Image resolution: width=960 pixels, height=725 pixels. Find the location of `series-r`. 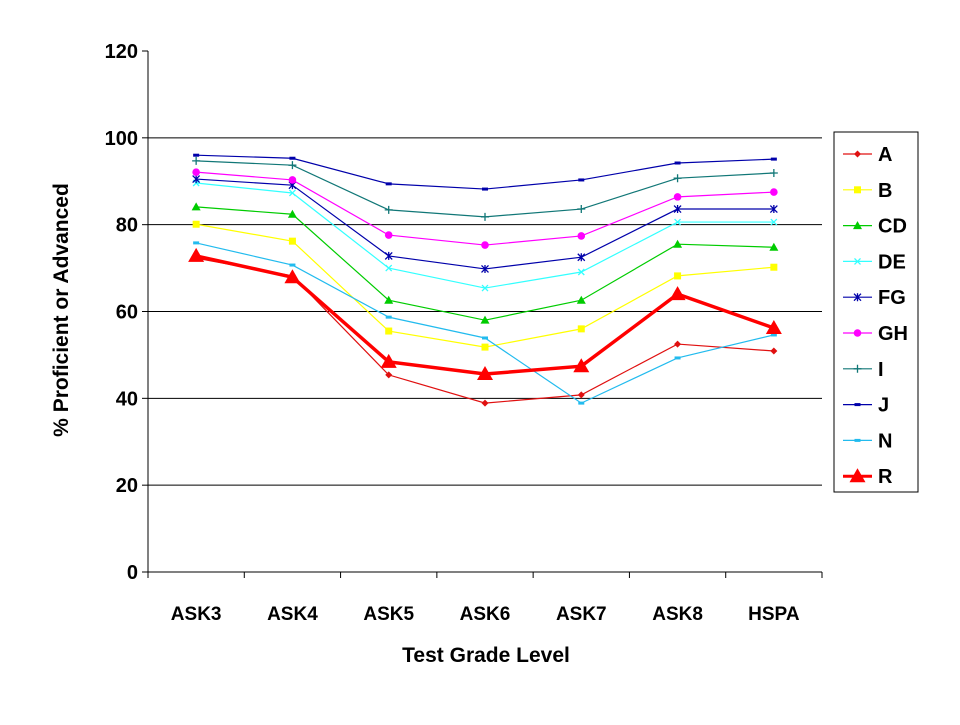

series-r is located at coordinates (485, 314).